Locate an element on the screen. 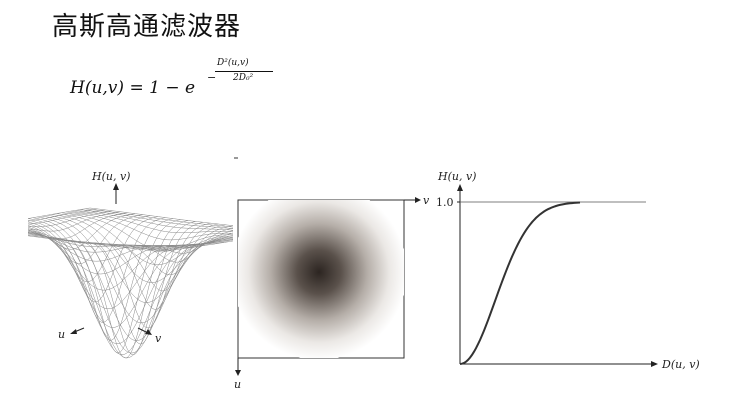  image-u-axis-arrowhead is located at coordinates (238, 373).